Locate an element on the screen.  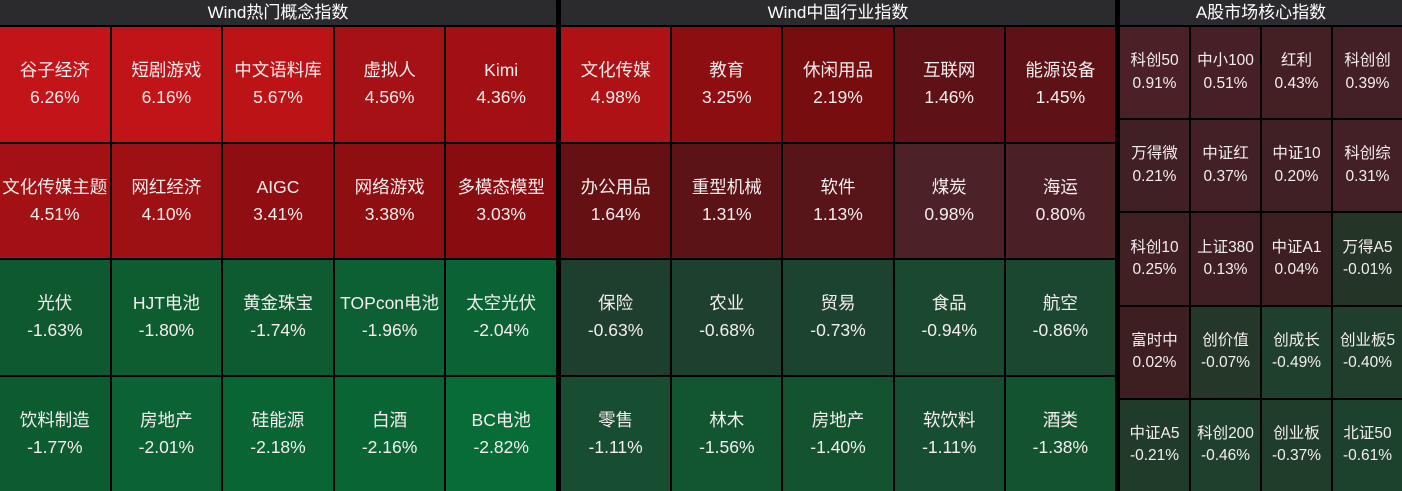
index-tile: 多模态模型 3.03% is located at coordinates (501, 200).